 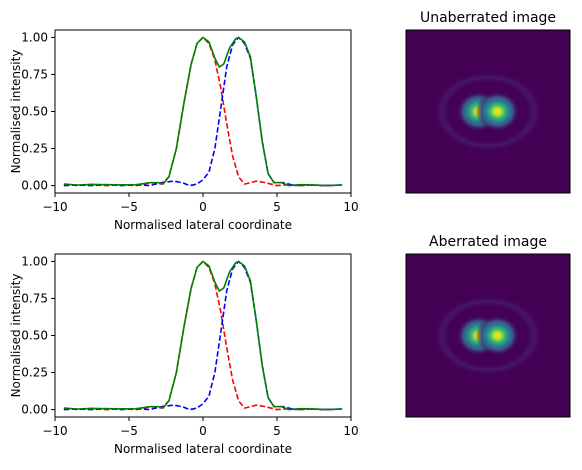 I want to click on image-panel-unaberrated: Unaberrated image, so click(x=488, y=102).